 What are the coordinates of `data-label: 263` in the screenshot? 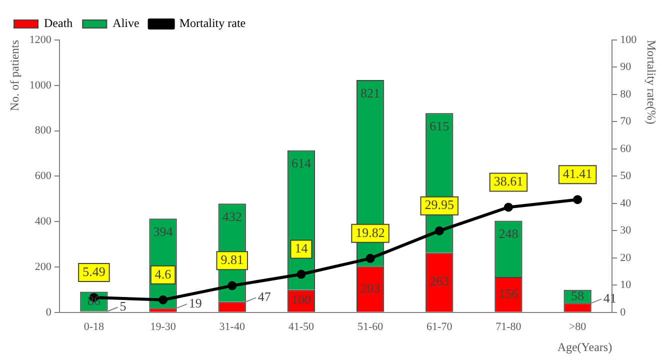 It's located at (440, 281).